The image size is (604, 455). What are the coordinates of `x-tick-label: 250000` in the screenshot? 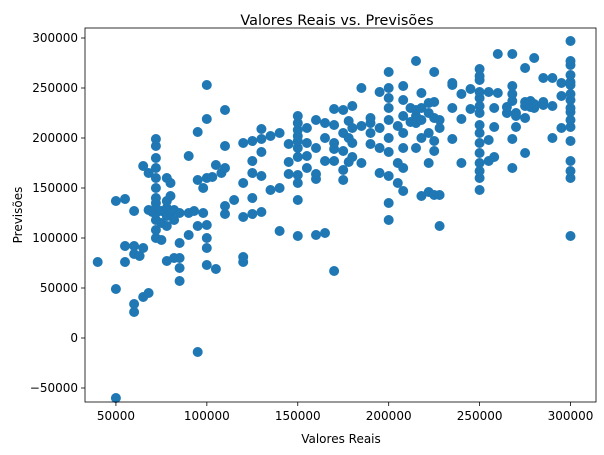 It's located at (480, 416).